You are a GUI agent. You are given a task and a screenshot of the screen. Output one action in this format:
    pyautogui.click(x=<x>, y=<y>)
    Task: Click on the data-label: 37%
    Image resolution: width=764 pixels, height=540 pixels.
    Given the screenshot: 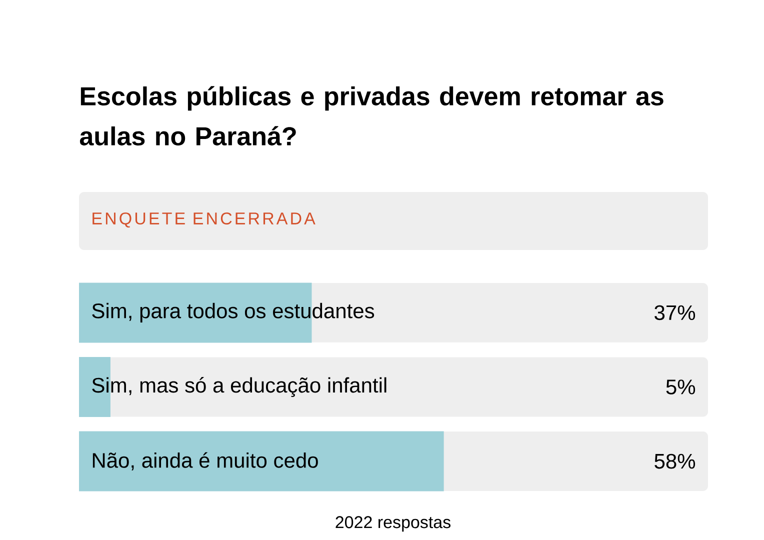 What is the action you would take?
    pyautogui.click(x=675, y=312)
    